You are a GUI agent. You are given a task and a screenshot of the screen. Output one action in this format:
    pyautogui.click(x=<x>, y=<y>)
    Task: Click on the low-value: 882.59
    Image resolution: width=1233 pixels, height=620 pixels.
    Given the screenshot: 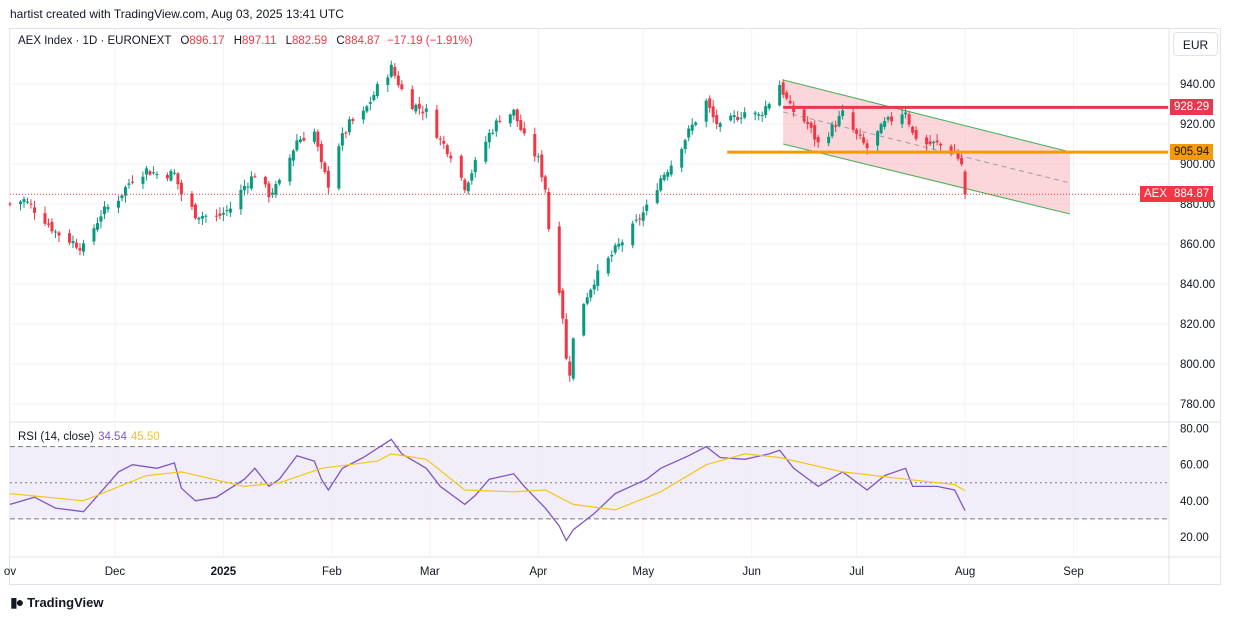 What is the action you would take?
    pyautogui.click(x=309, y=41)
    